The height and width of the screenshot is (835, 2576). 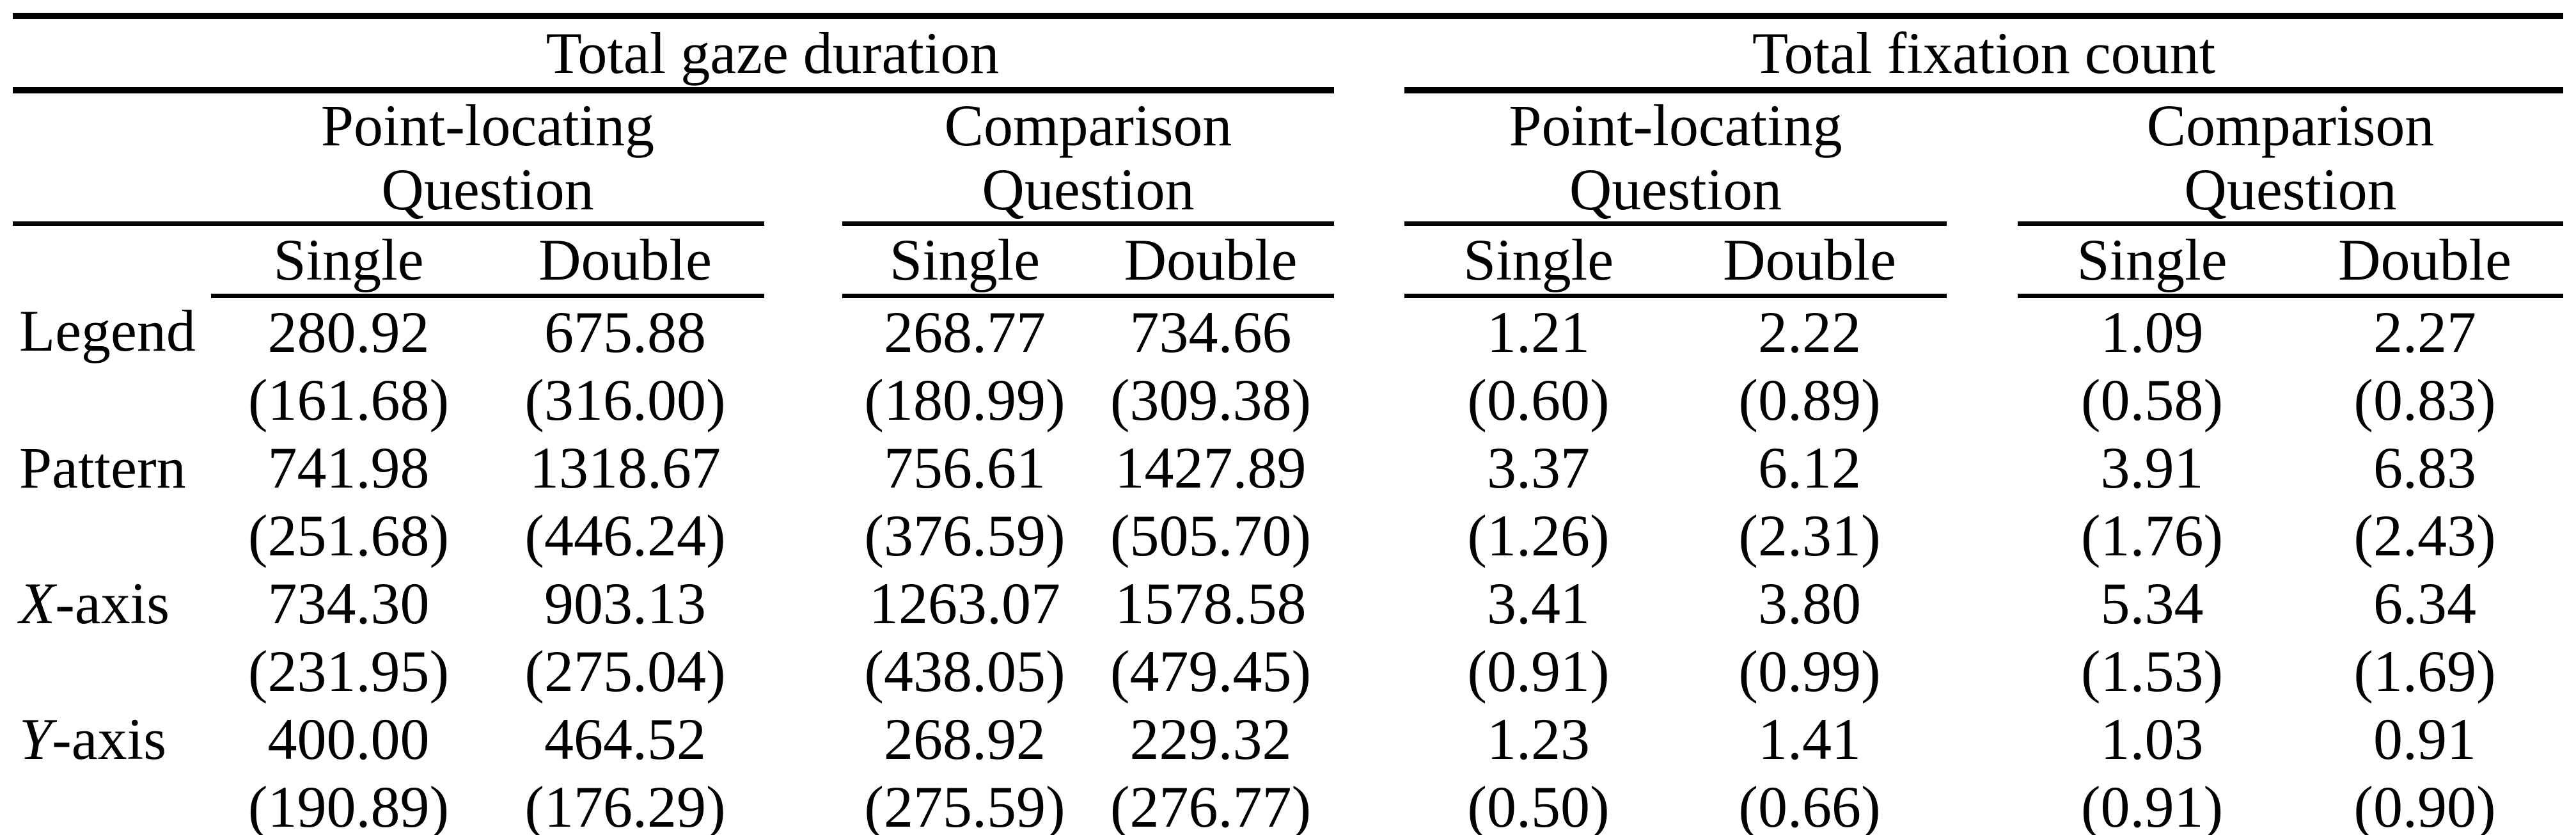 I want to click on mean-value: 2.22, so click(x=1809, y=332).